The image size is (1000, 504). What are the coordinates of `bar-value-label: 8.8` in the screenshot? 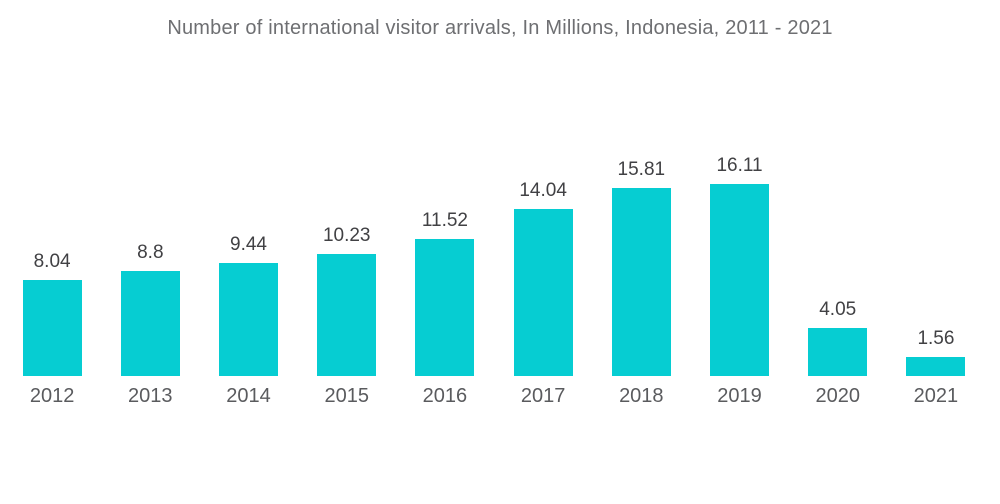 It's located at (150, 252).